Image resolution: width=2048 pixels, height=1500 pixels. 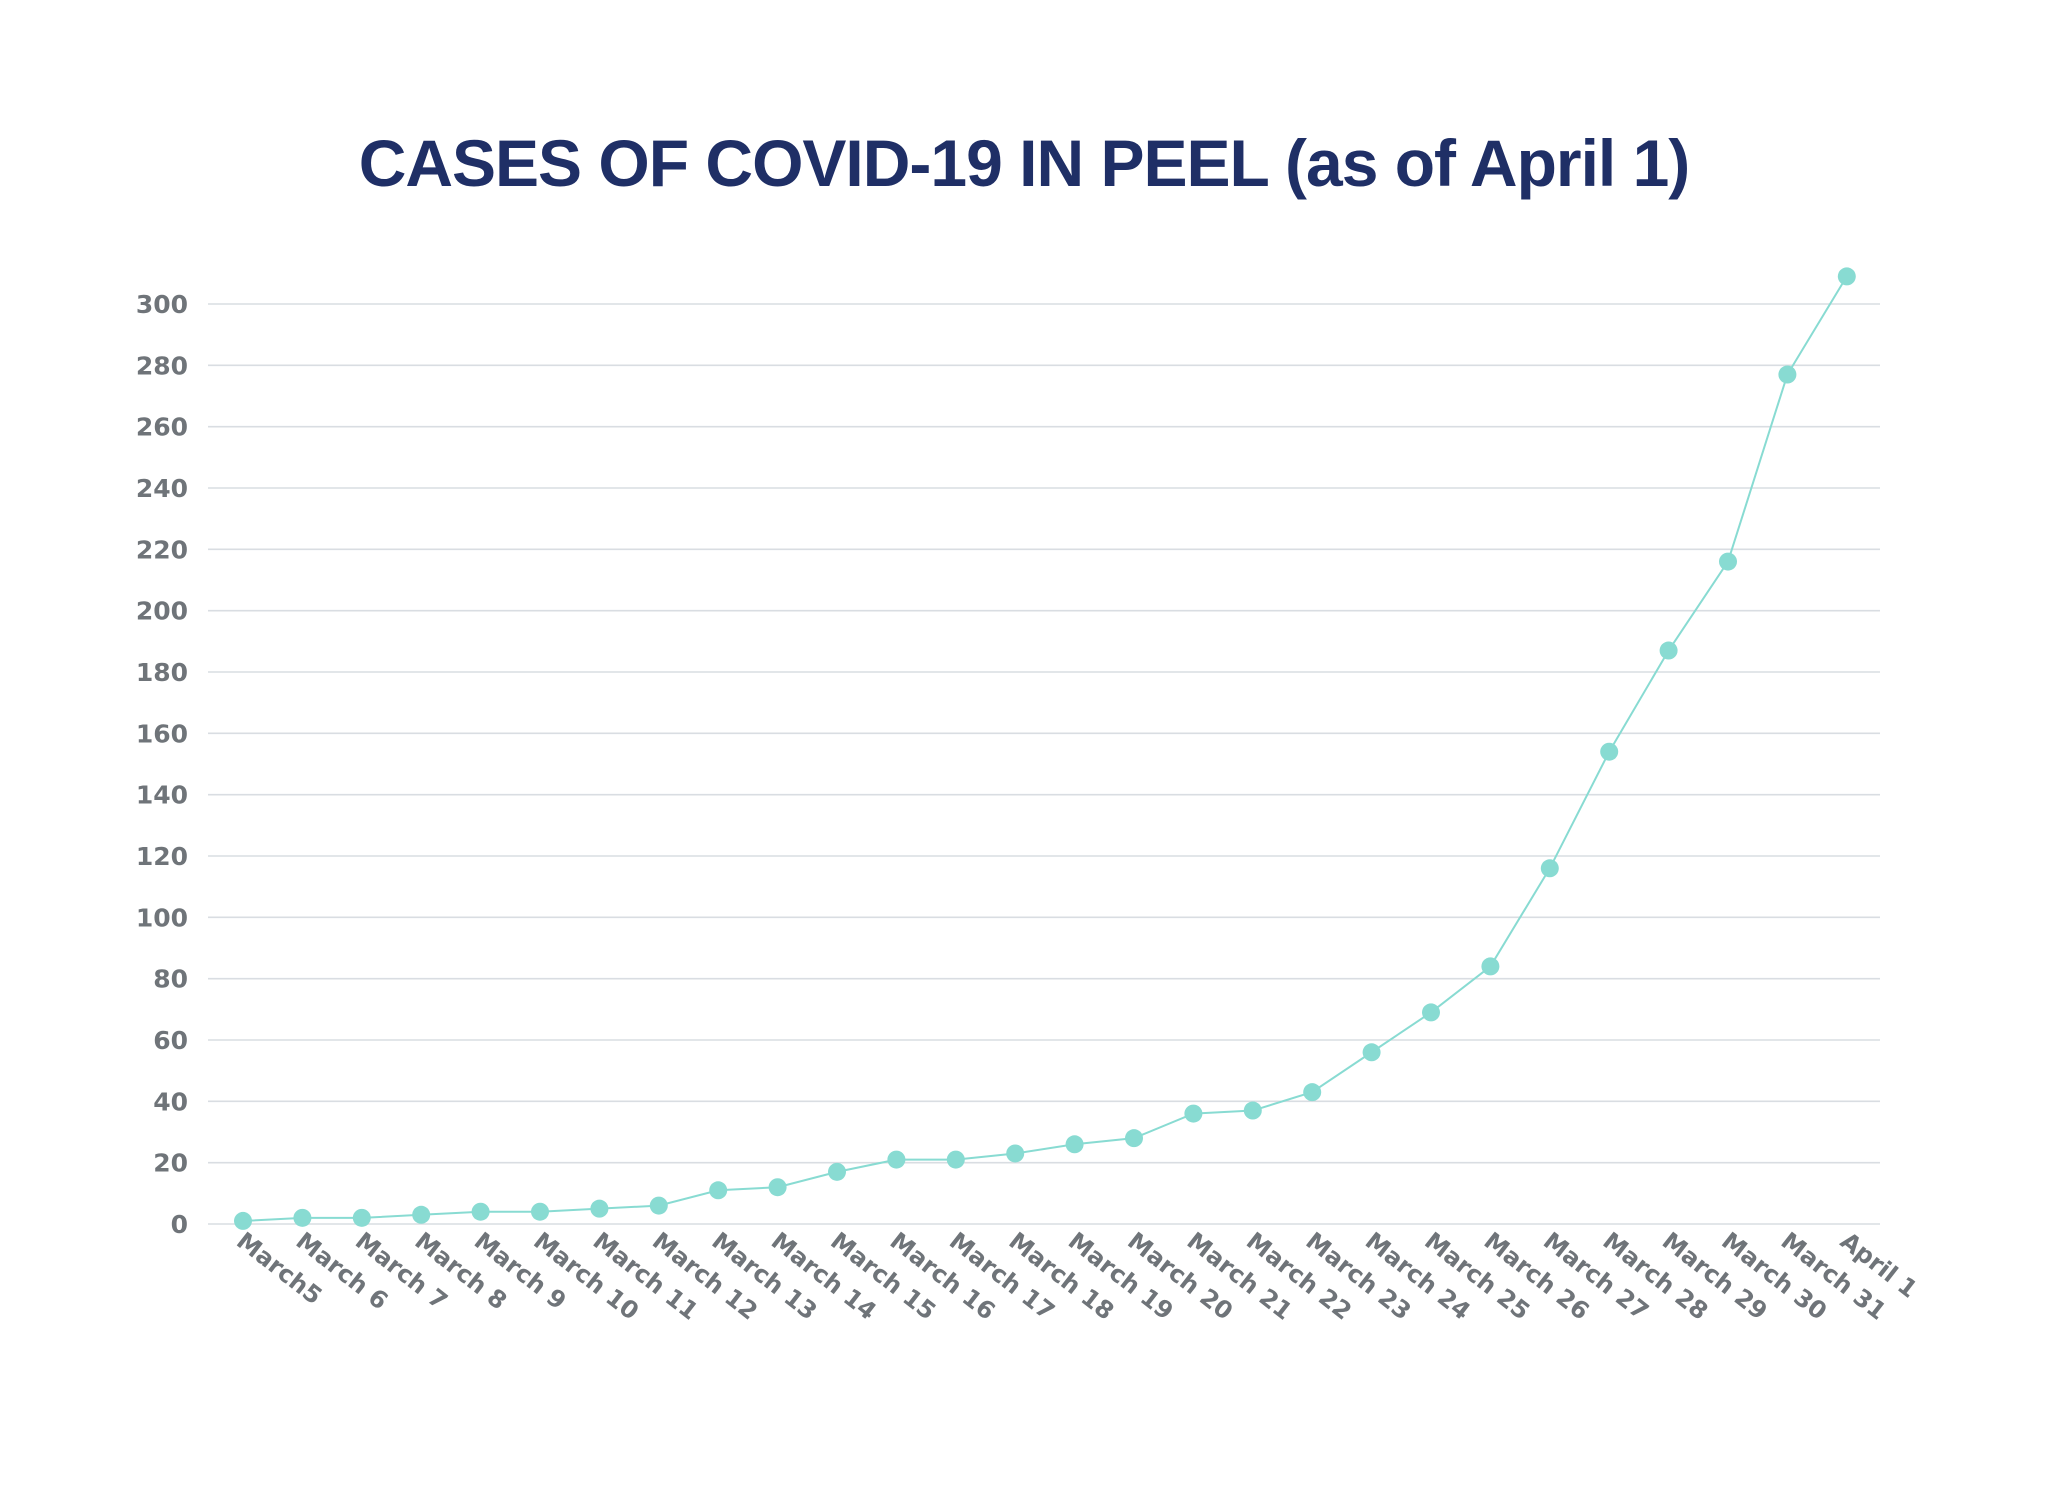 I want to click on y-tick-label: 180, so click(x=162, y=672).